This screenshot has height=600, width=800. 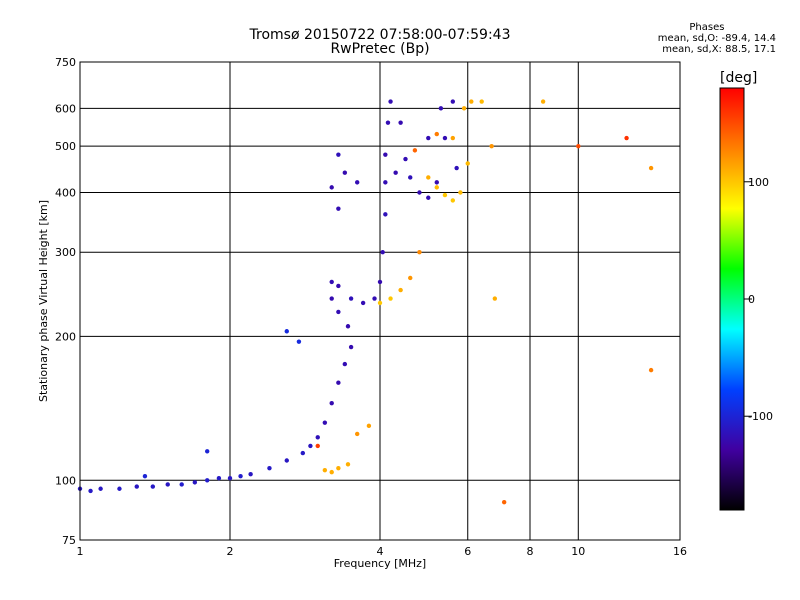 What do you see at coordinates (758, 182) in the screenshot?
I see `colorbar-tick-label: 100` at bounding box center [758, 182].